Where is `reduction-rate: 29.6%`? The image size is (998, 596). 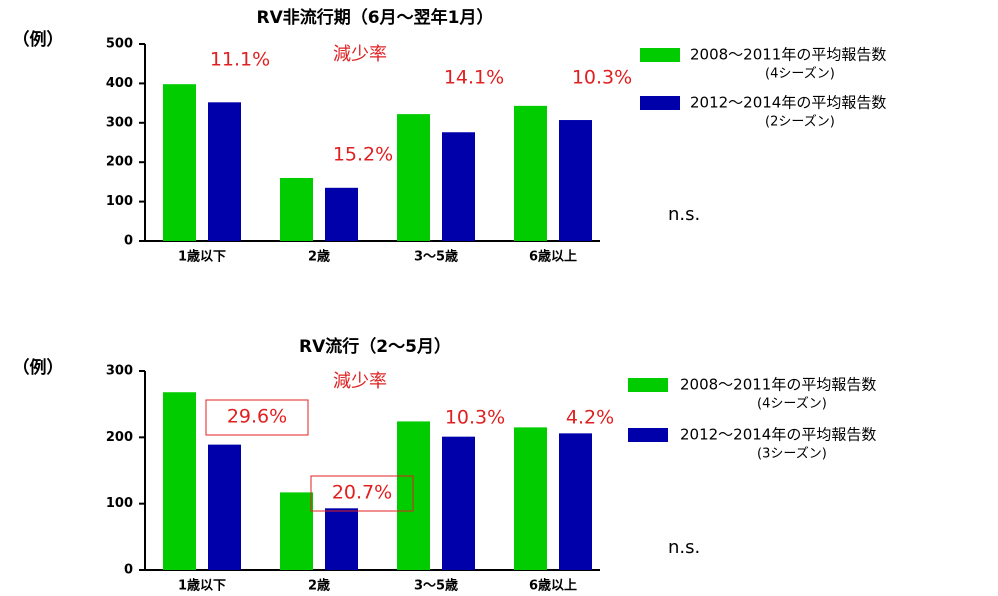
reduction-rate: 29.6% is located at coordinates (257, 417).